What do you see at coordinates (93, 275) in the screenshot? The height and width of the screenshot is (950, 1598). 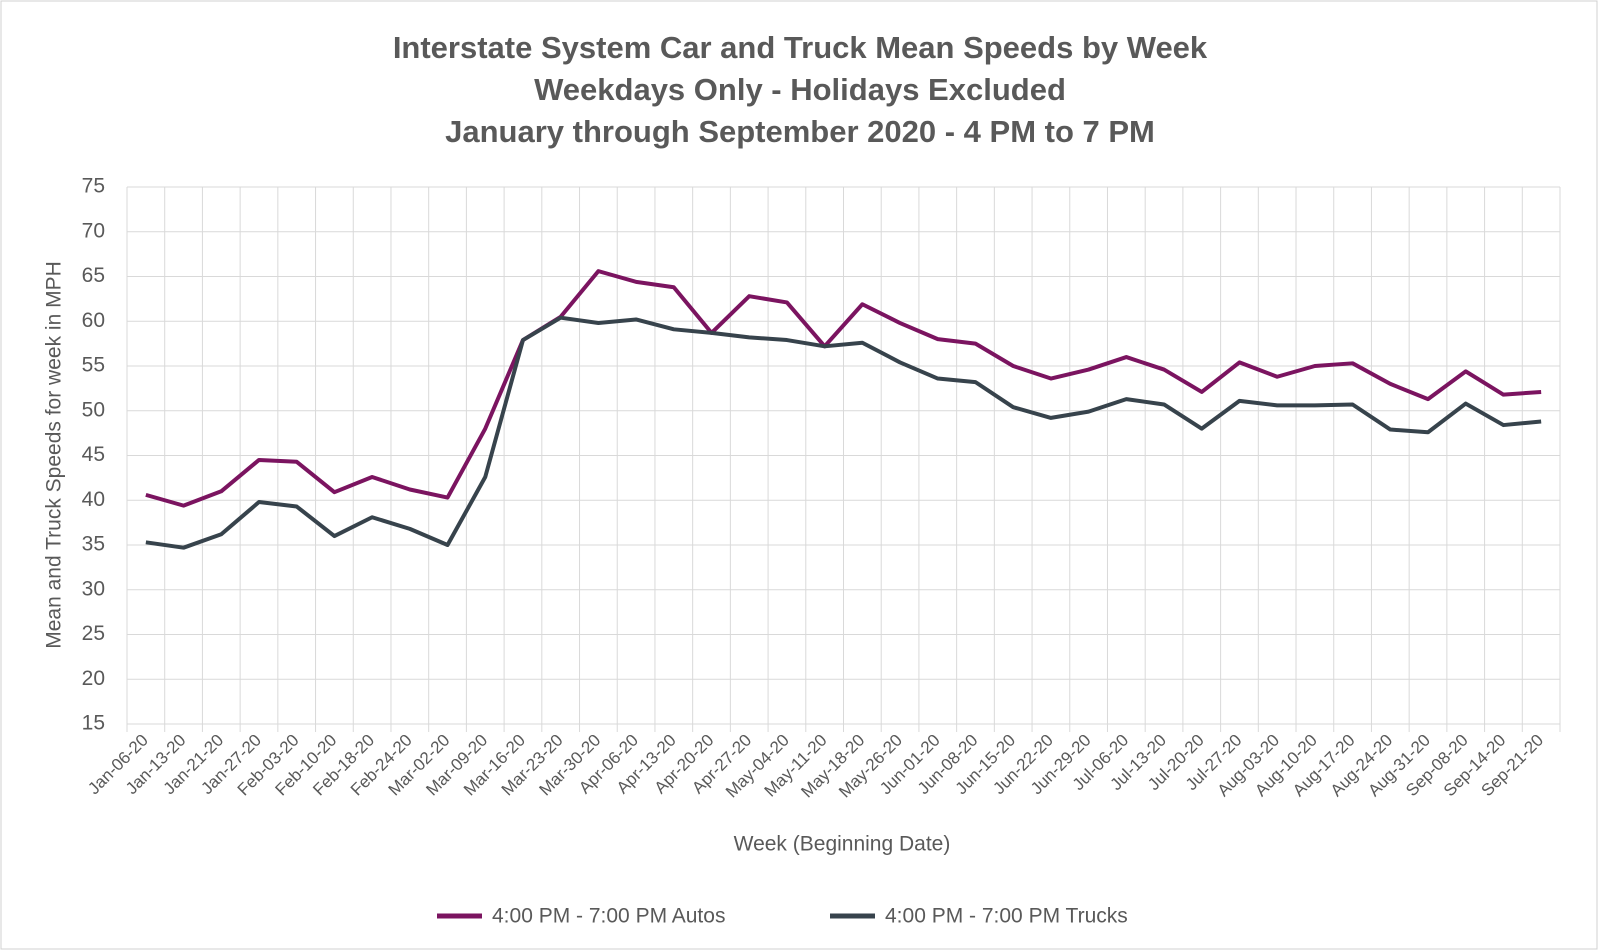 I see `y-tick-label: 65` at bounding box center [93, 275].